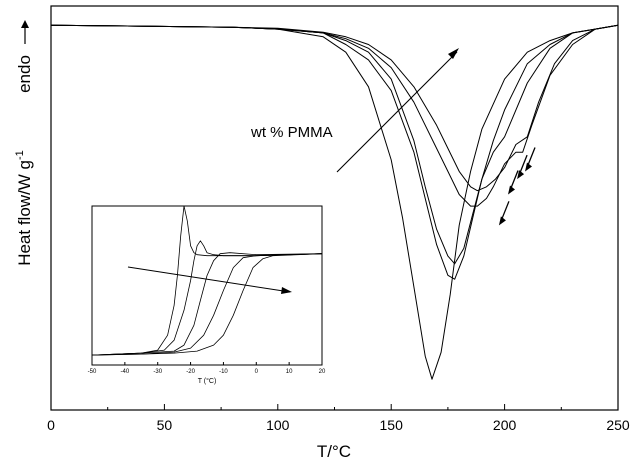  What do you see at coordinates (209, 280) in the screenshot?
I see `inset-trend-arrow-icon` at bounding box center [209, 280].